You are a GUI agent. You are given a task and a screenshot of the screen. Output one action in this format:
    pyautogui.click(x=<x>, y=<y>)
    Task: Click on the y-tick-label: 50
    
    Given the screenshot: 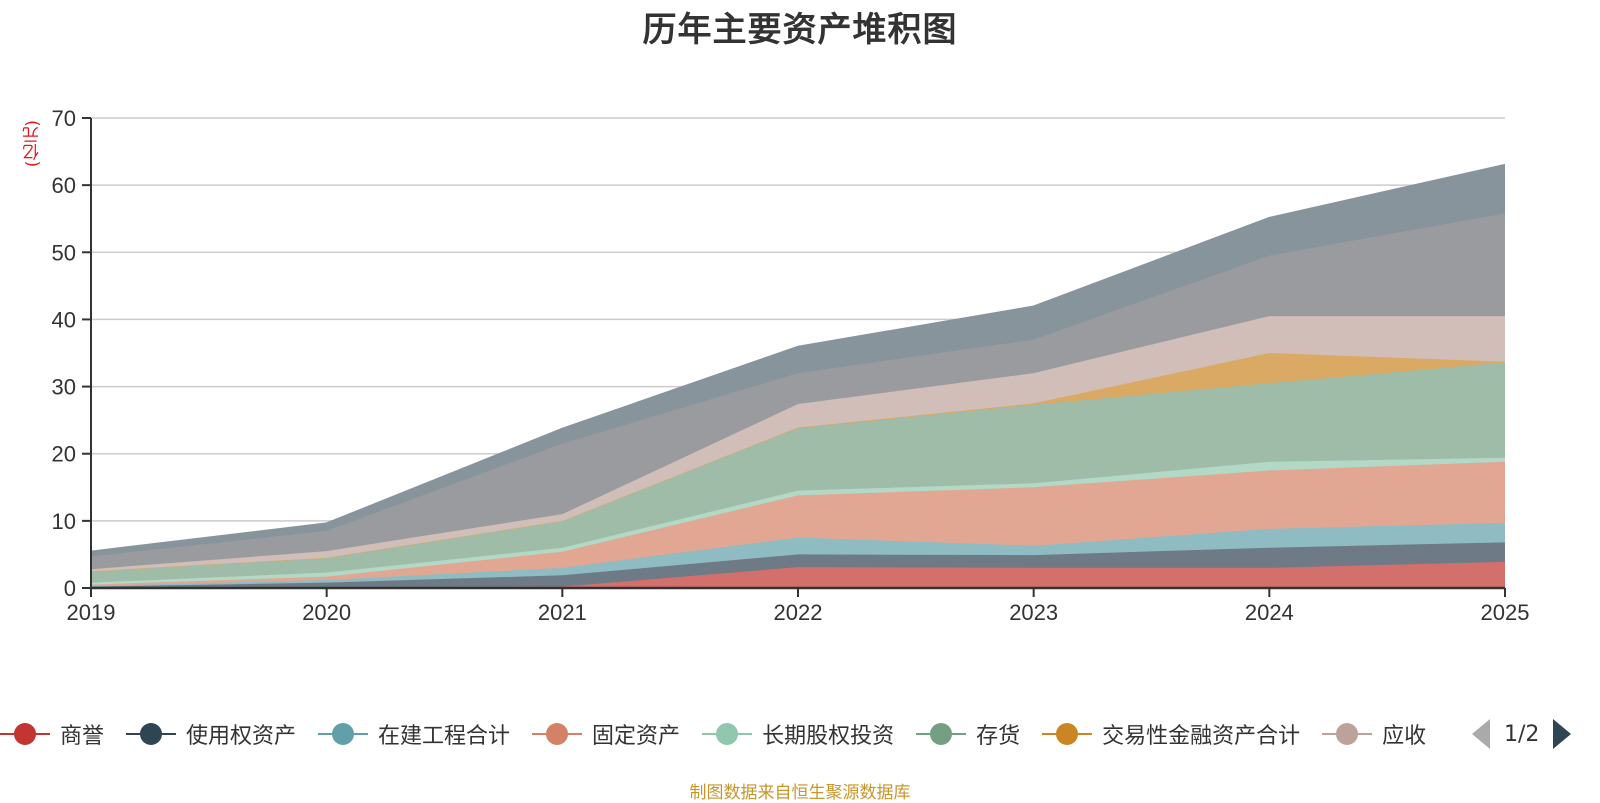 What is the action you would take?
    pyautogui.click(x=64, y=252)
    